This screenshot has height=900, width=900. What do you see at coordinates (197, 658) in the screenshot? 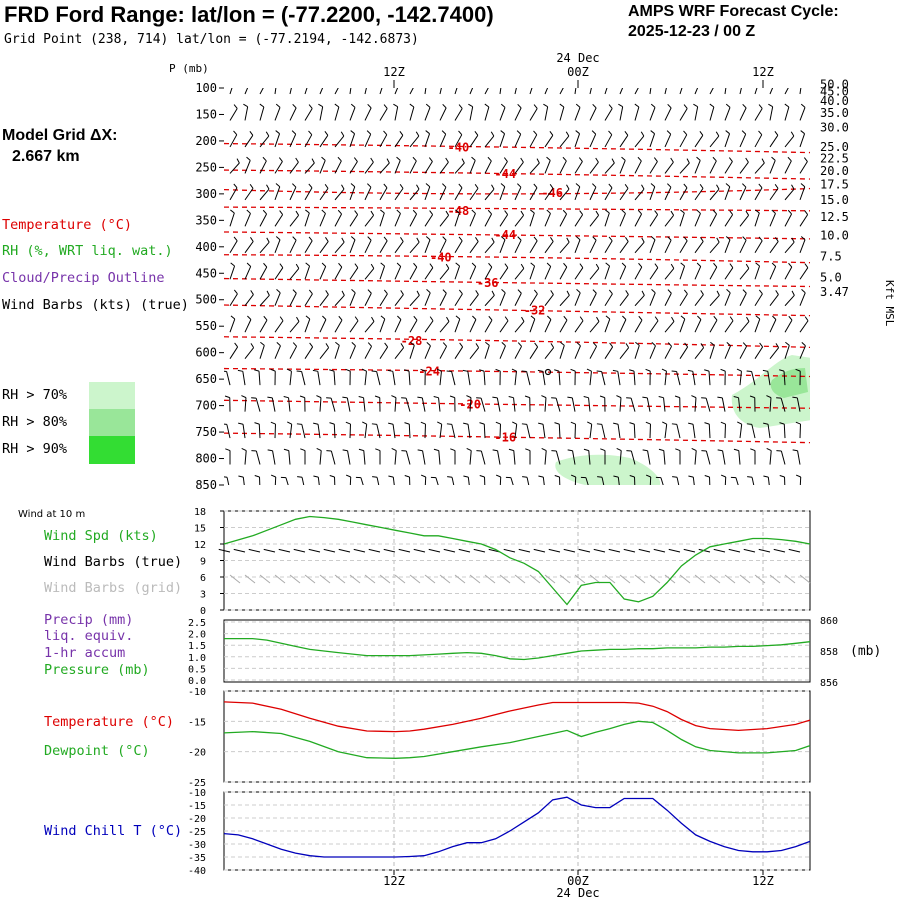
I see `precip-tick-label: 1.0` at bounding box center [197, 658].